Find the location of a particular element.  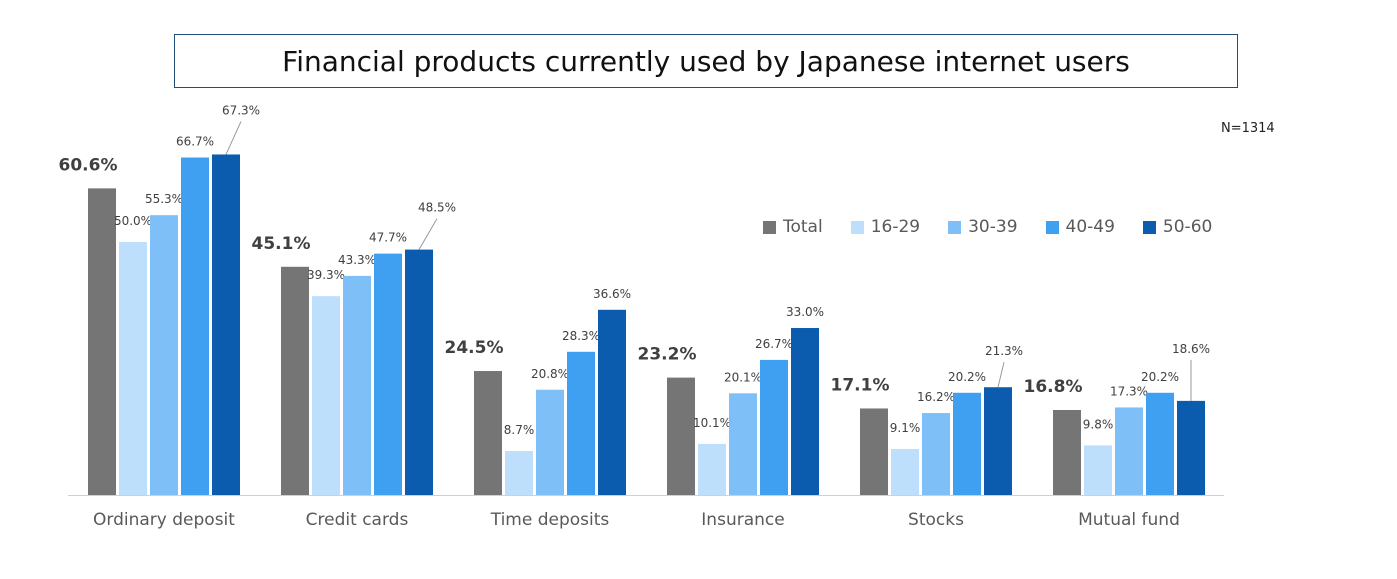

data-label-2-3: 20.1% is located at coordinates (743, 377).